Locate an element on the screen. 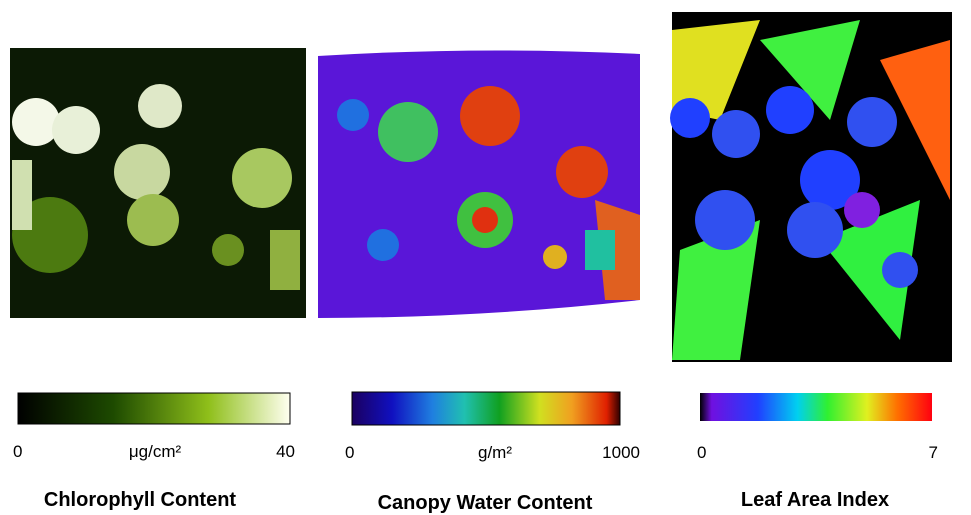 This screenshot has height=515, width=971. scale-max: 40 is located at coordinates (285, 451).